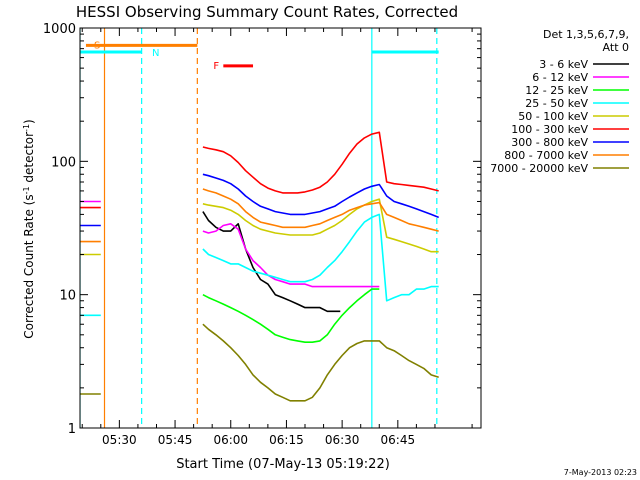 The image size is (640, 480). I want to click on x-tick-label-3: 06:15, so click(286, 440).